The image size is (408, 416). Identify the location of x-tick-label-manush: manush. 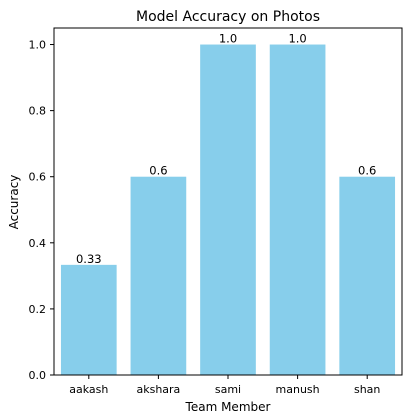
(298, 389).